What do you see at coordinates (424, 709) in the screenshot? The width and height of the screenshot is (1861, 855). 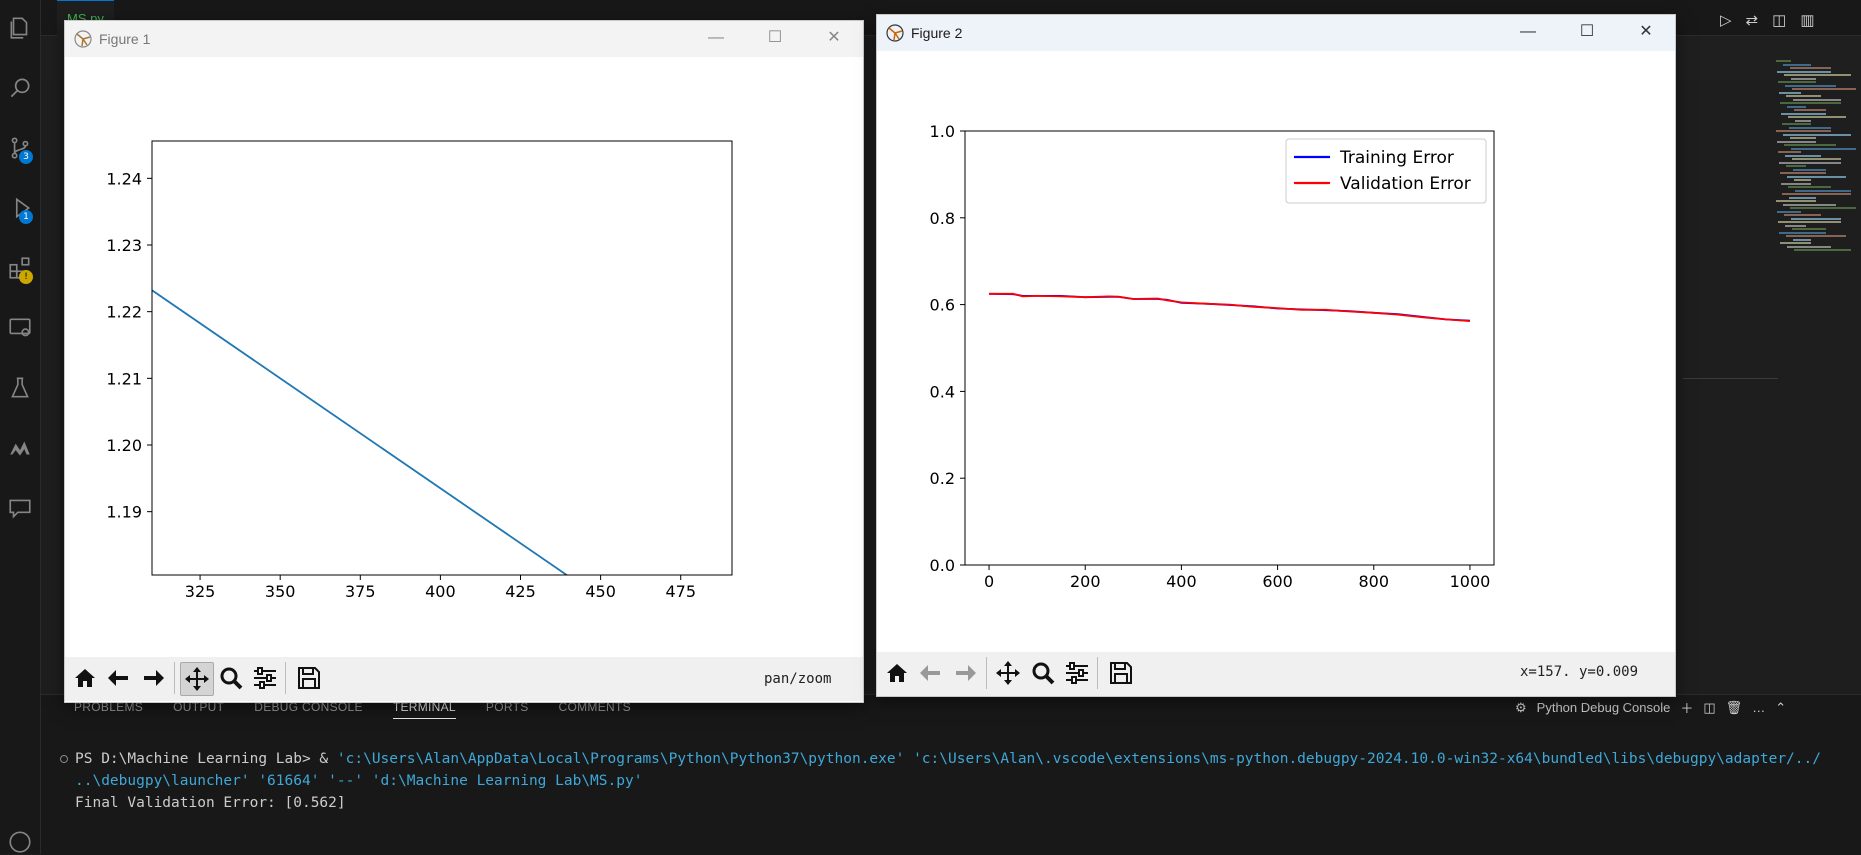 I see `tab-terminal: TERMINAL` at bounding box center [424, 709].